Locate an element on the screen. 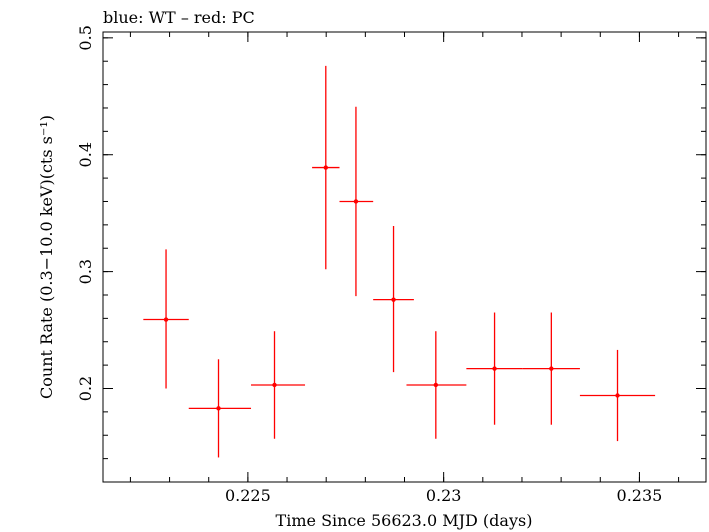 The width and height of the screenshot is (709, 532). y-tick-label: 0.4 is located at coordinates (85, 154).